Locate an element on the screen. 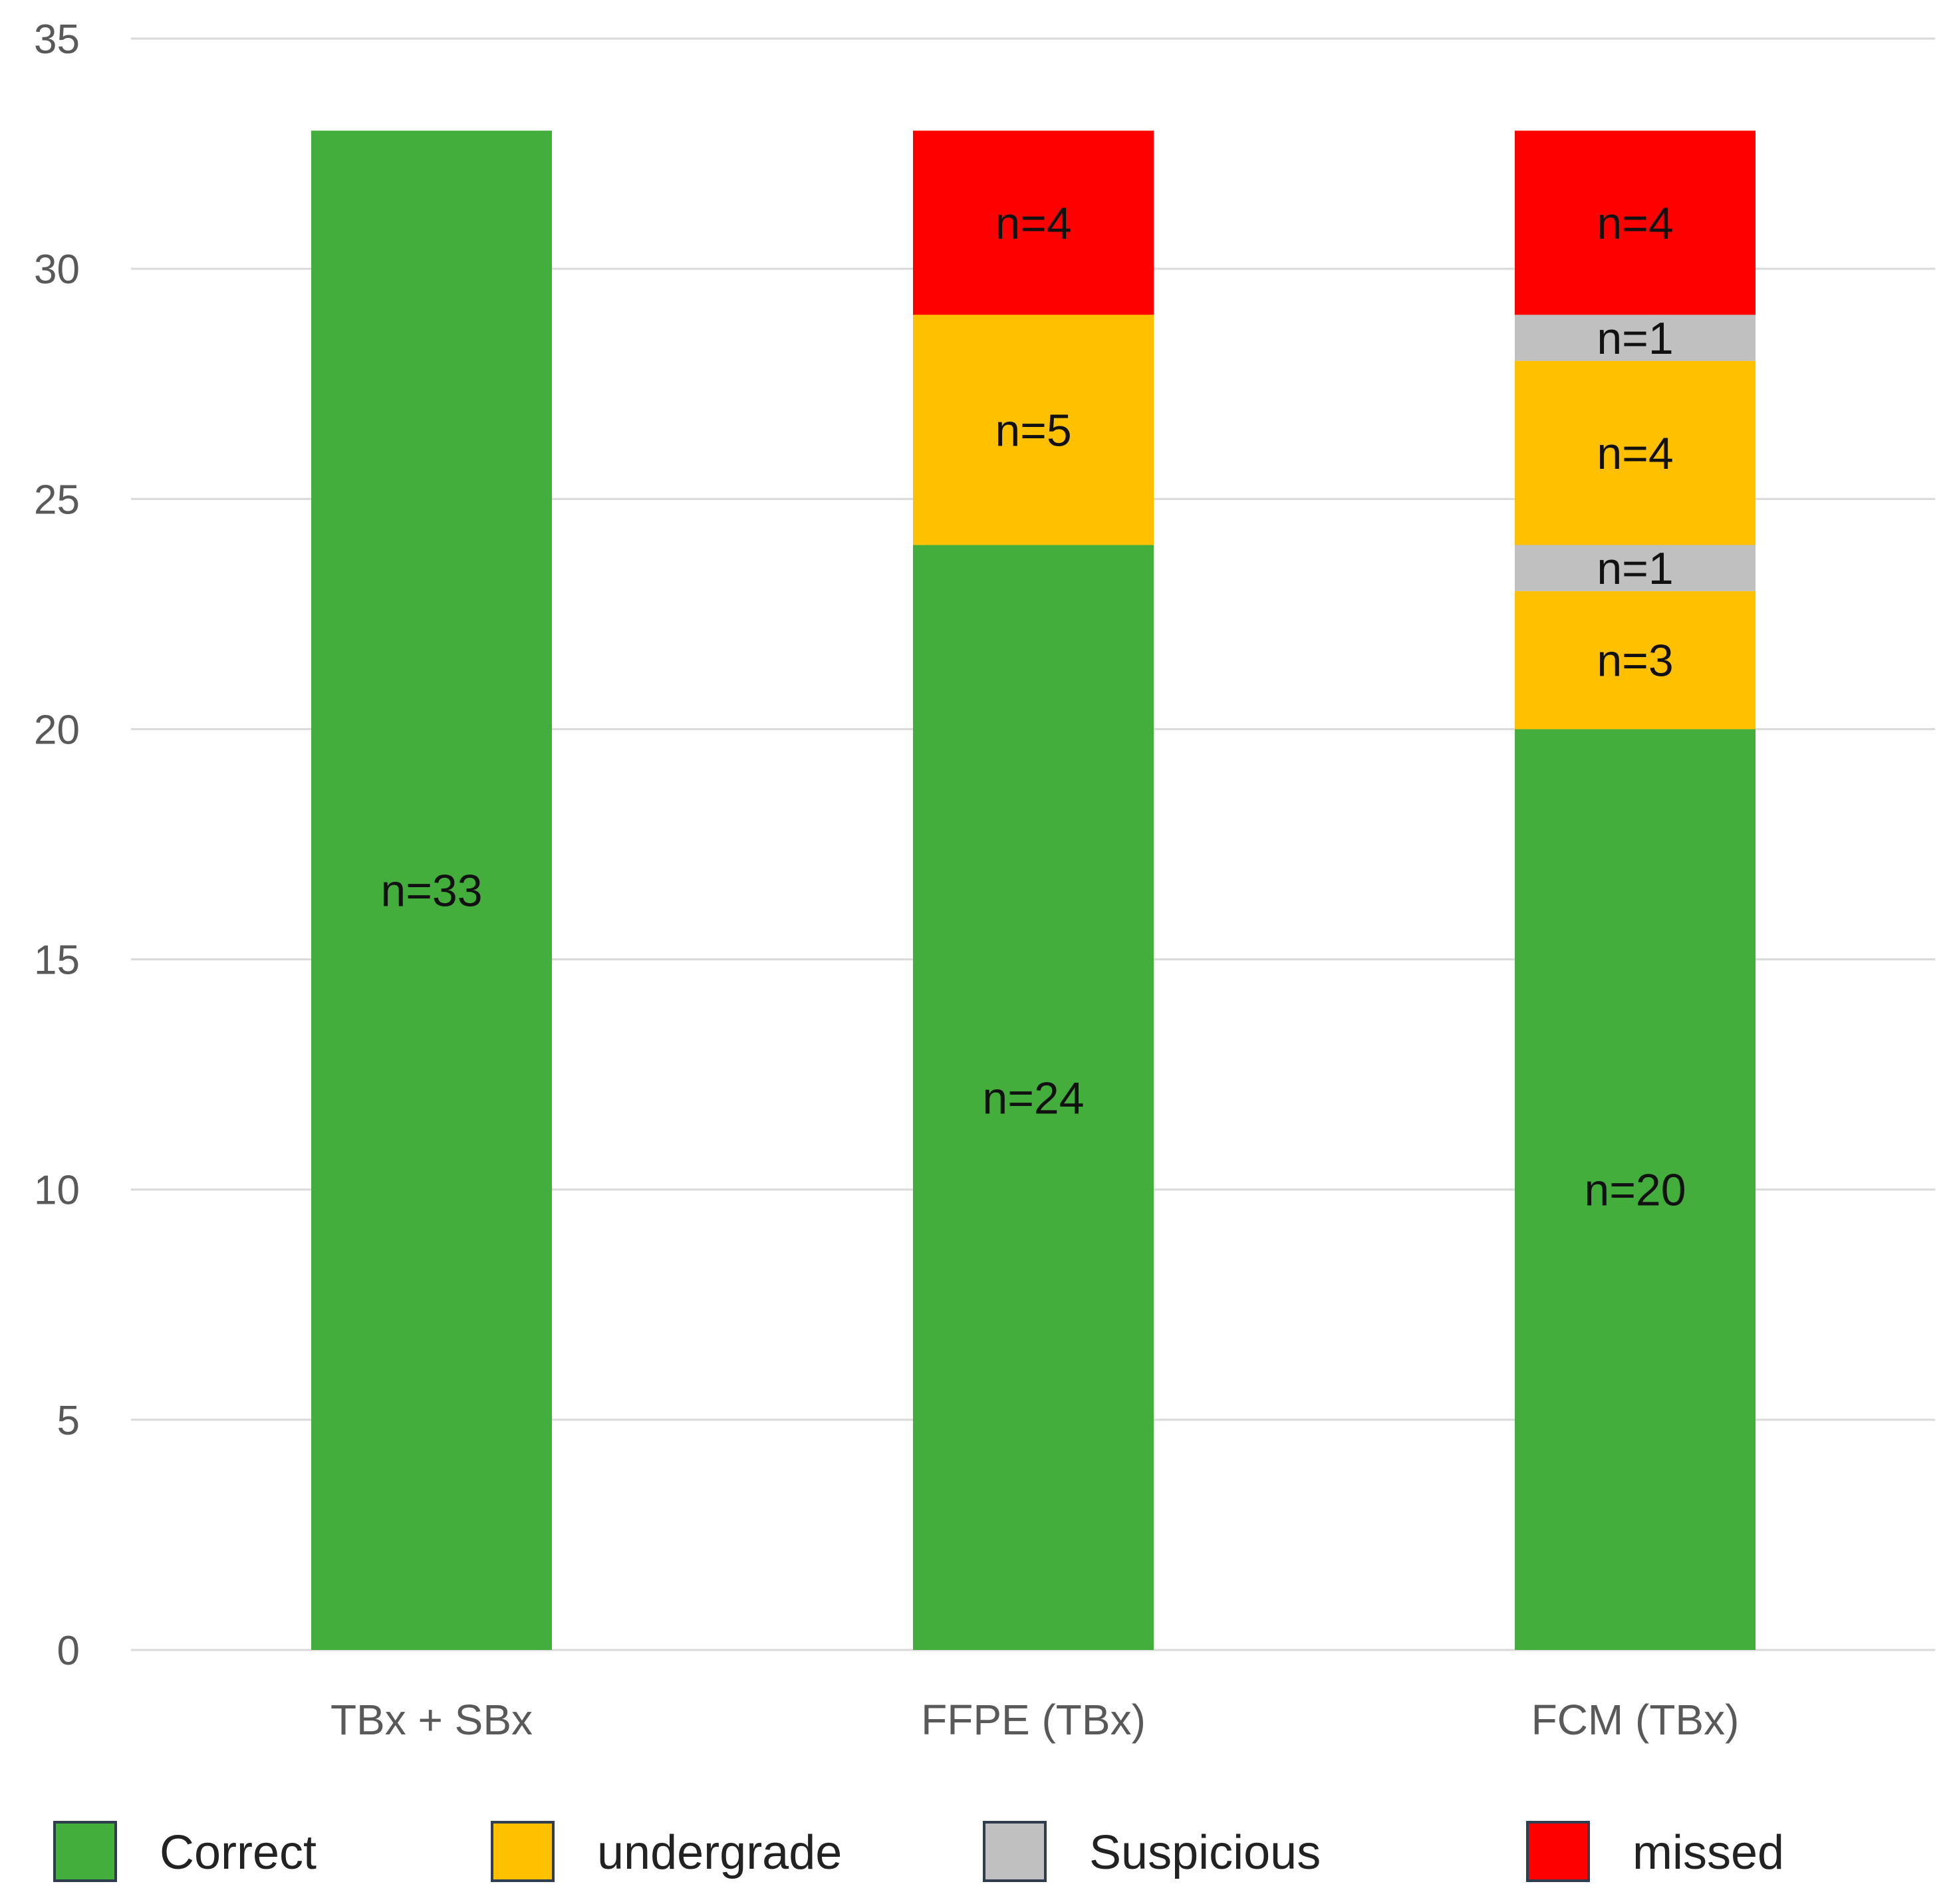  legend-swatch-suspicious is located at coordinates (1015, 1851).